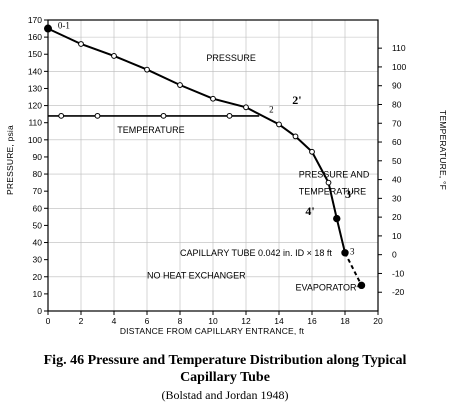 The height and width of the screenshot is (409, 450). Describe the element at coordinates (38, 157) in the screenshot. I see `y-tick-label-left: 90` at that location.